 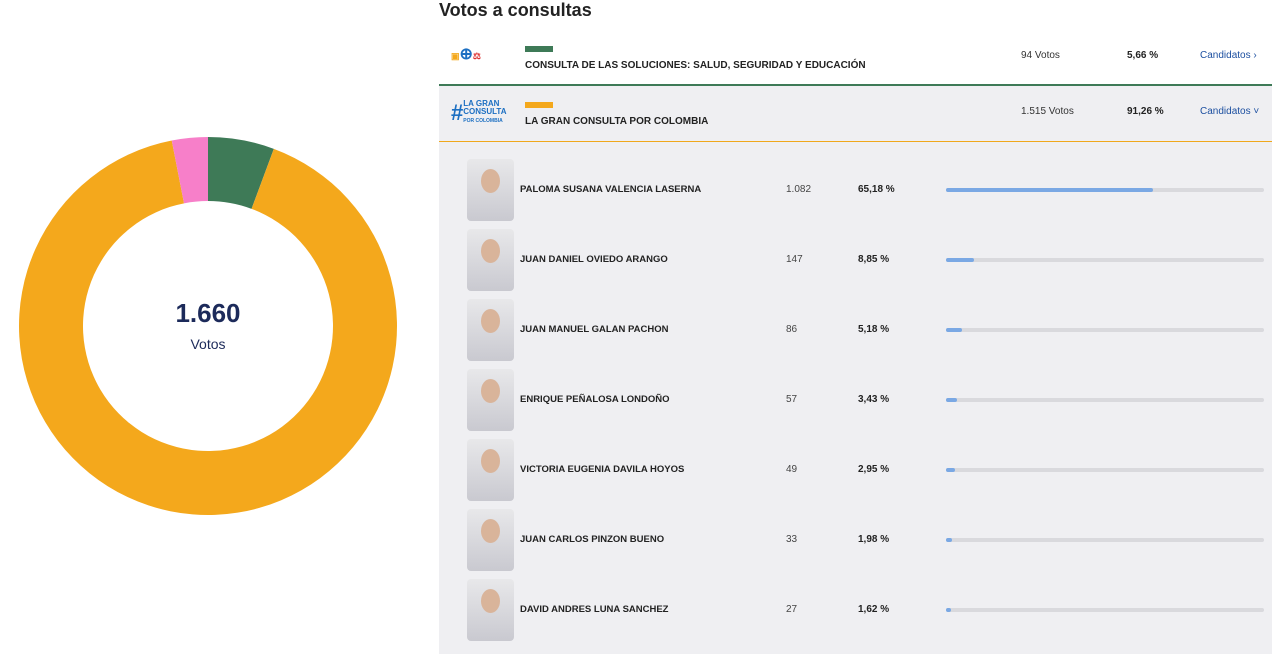 I want to click on candidate-name: VICTORIA EUGENIA DAVILA HOYOS, so click(x=602, y=469).